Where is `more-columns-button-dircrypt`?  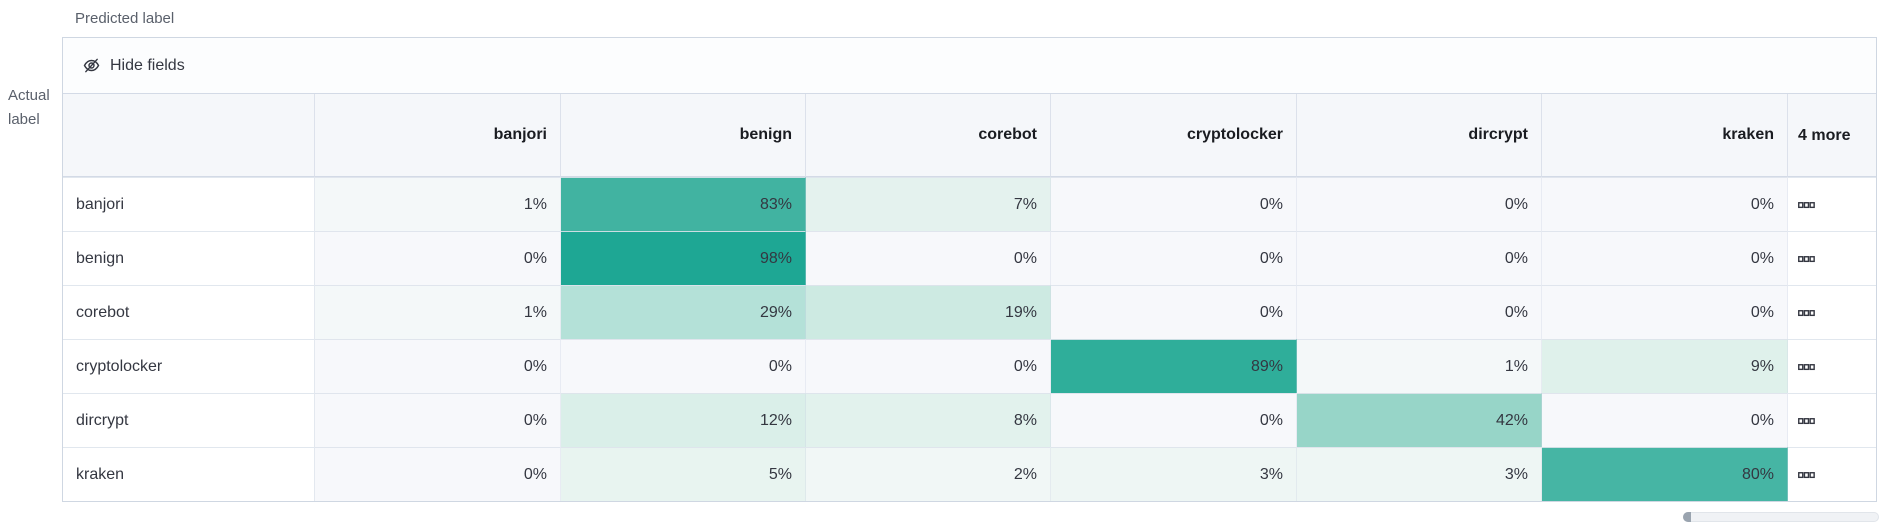 more-columns-button-dircrypt is located at coordinates (1832, 420).